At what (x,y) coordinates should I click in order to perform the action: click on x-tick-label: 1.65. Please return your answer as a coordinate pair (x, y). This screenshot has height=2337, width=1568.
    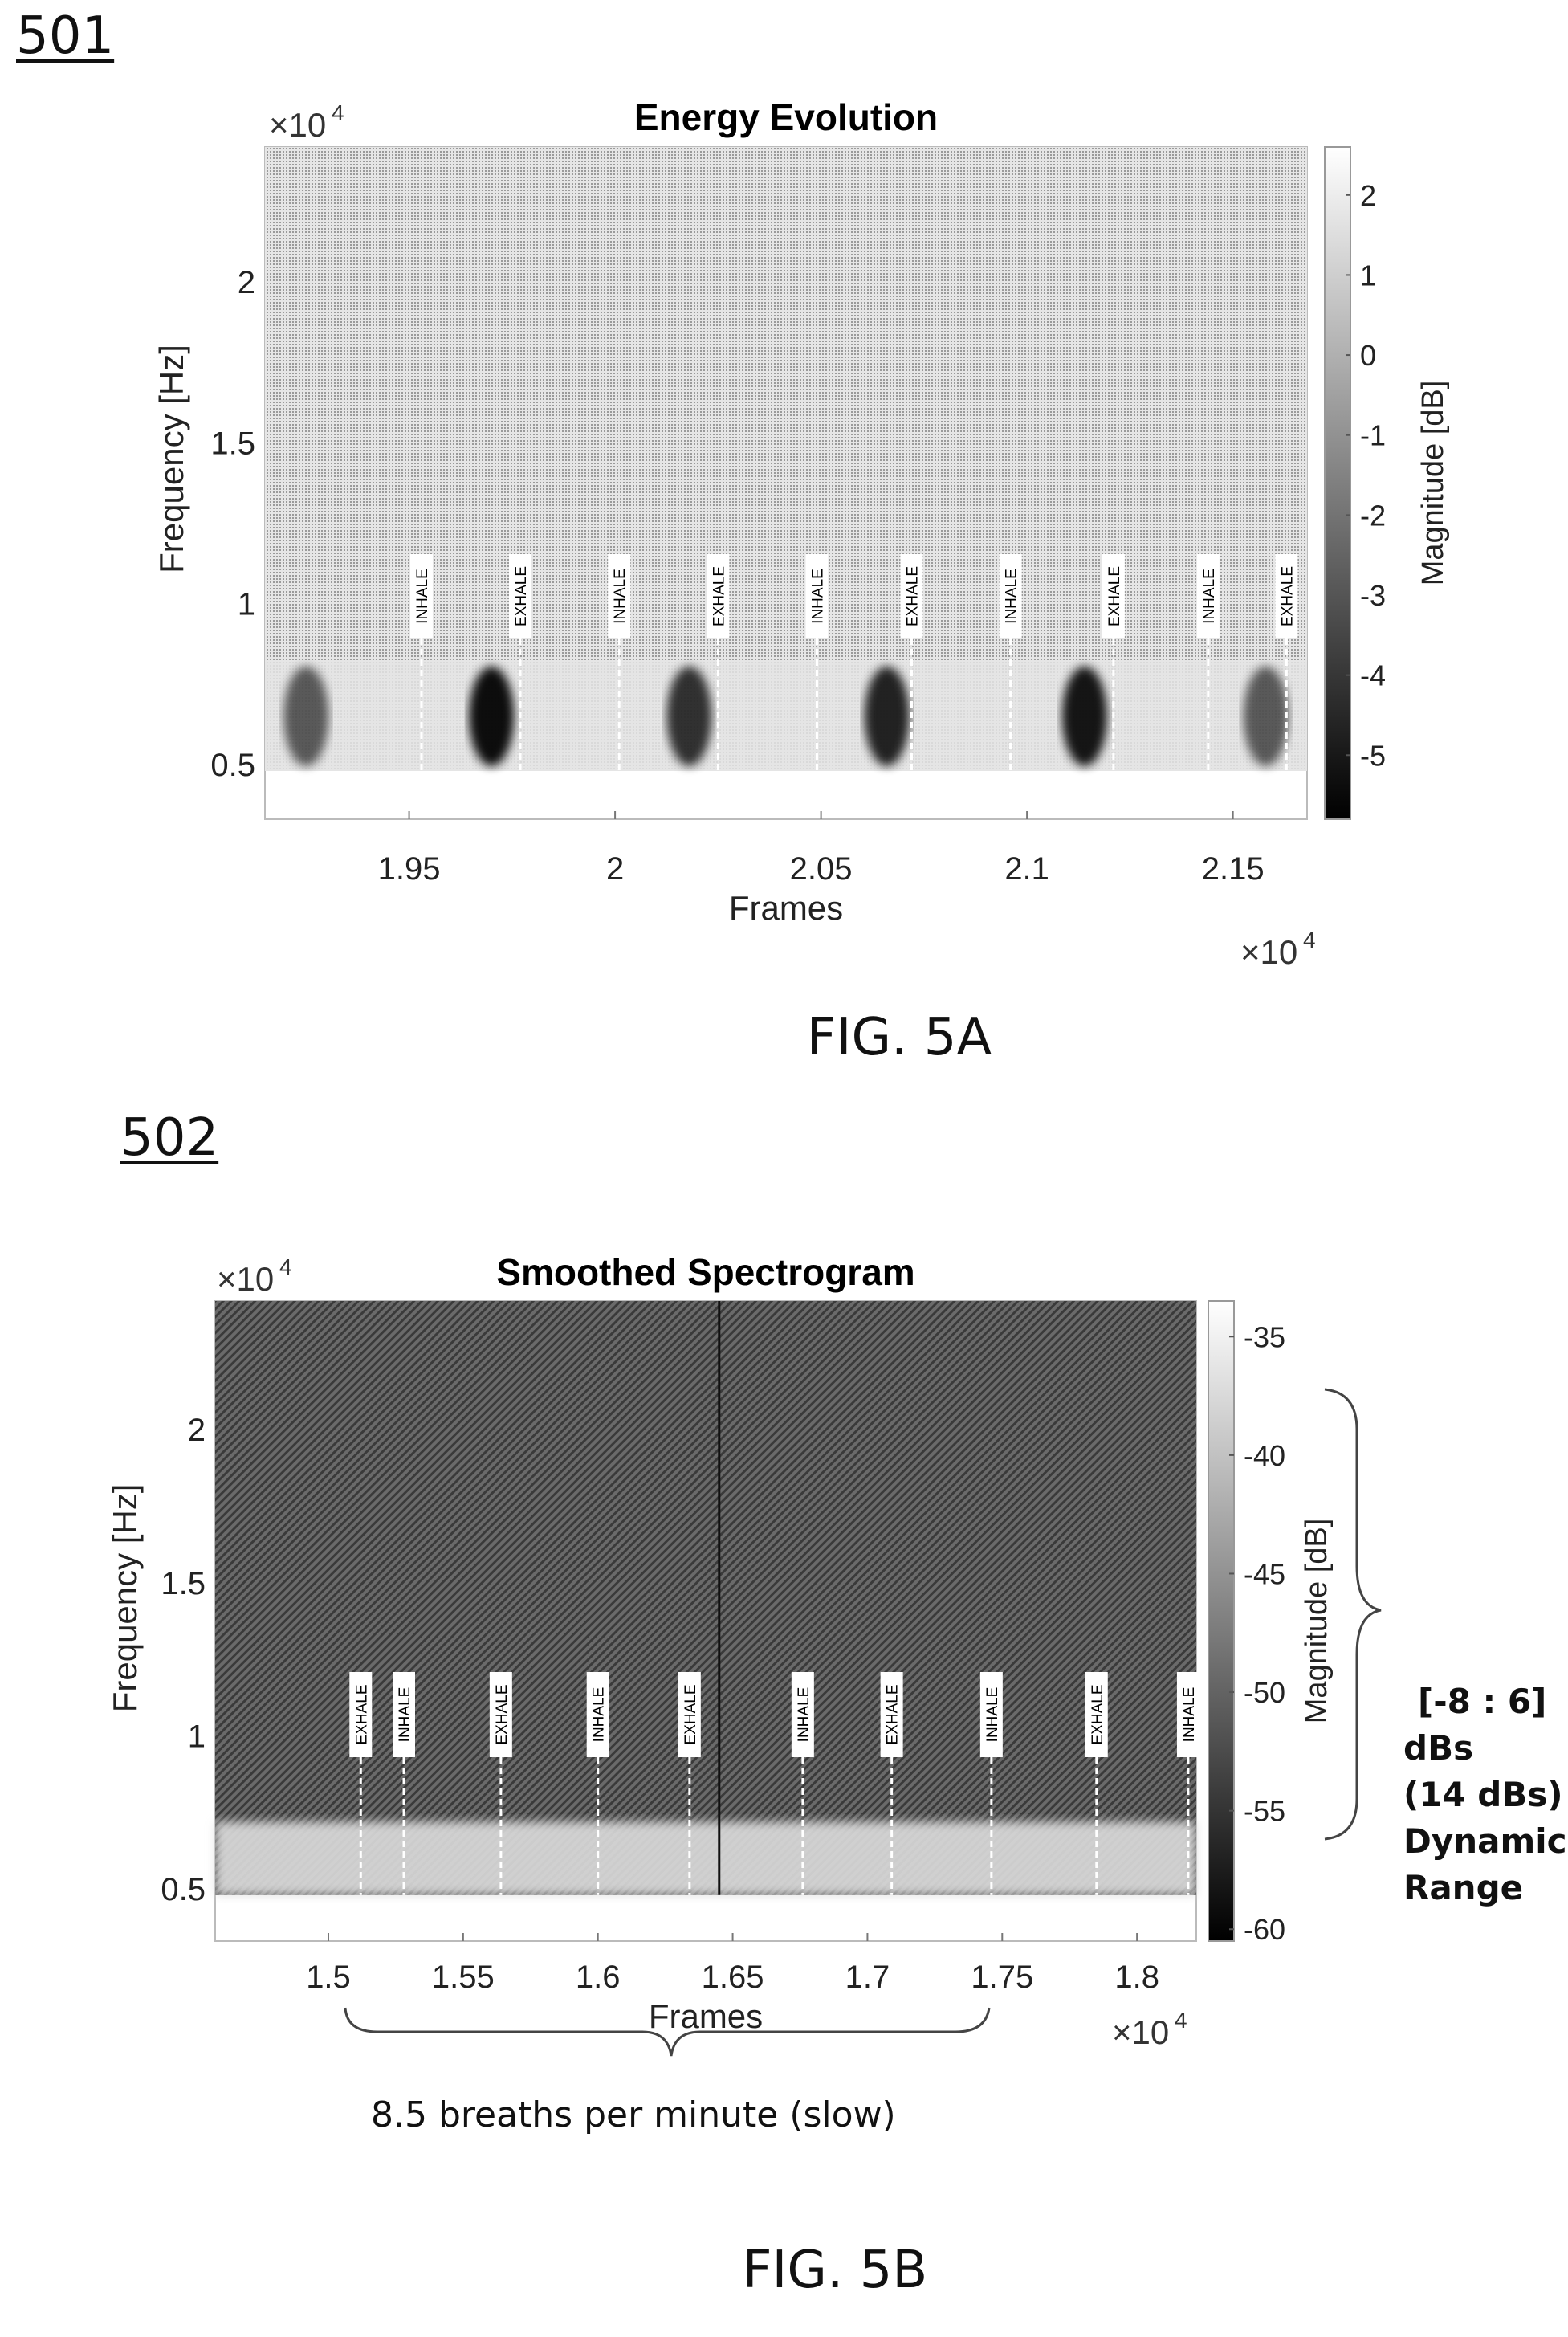
    Looking at the image, I should click on (733, 1977).